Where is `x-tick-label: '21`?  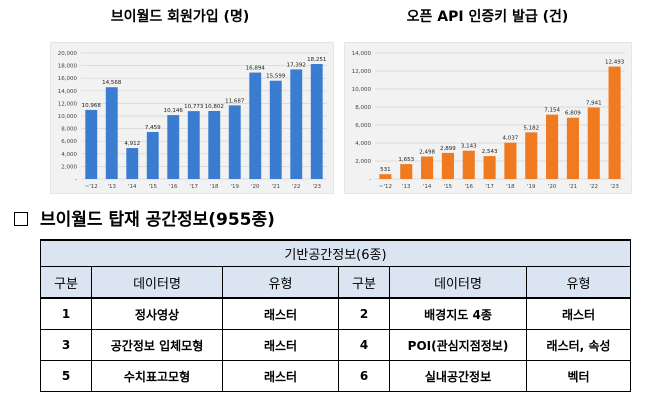 x-tick-label: '21 is located at coordinates (573, 187).